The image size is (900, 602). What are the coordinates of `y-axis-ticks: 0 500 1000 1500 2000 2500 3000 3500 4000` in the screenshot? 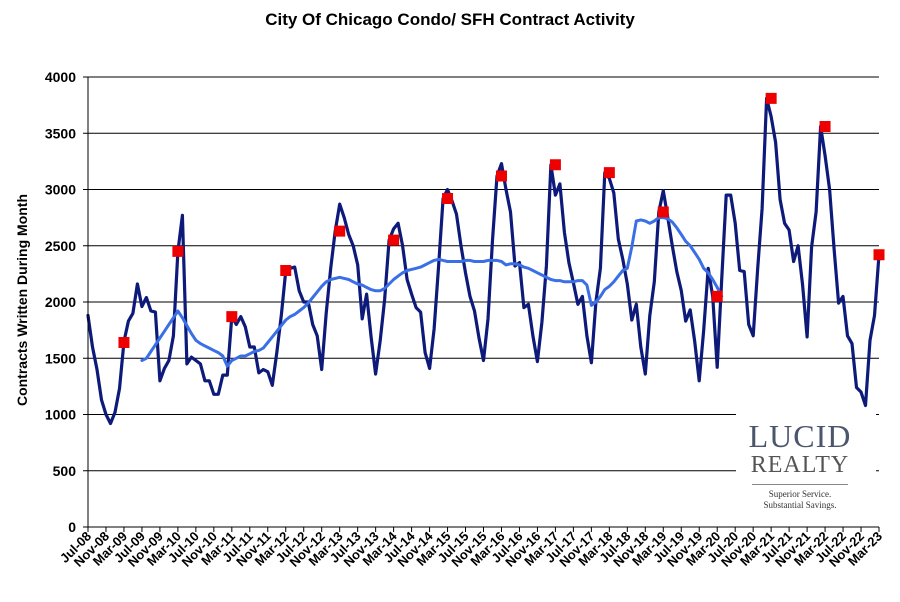 It's located at (66, 302).